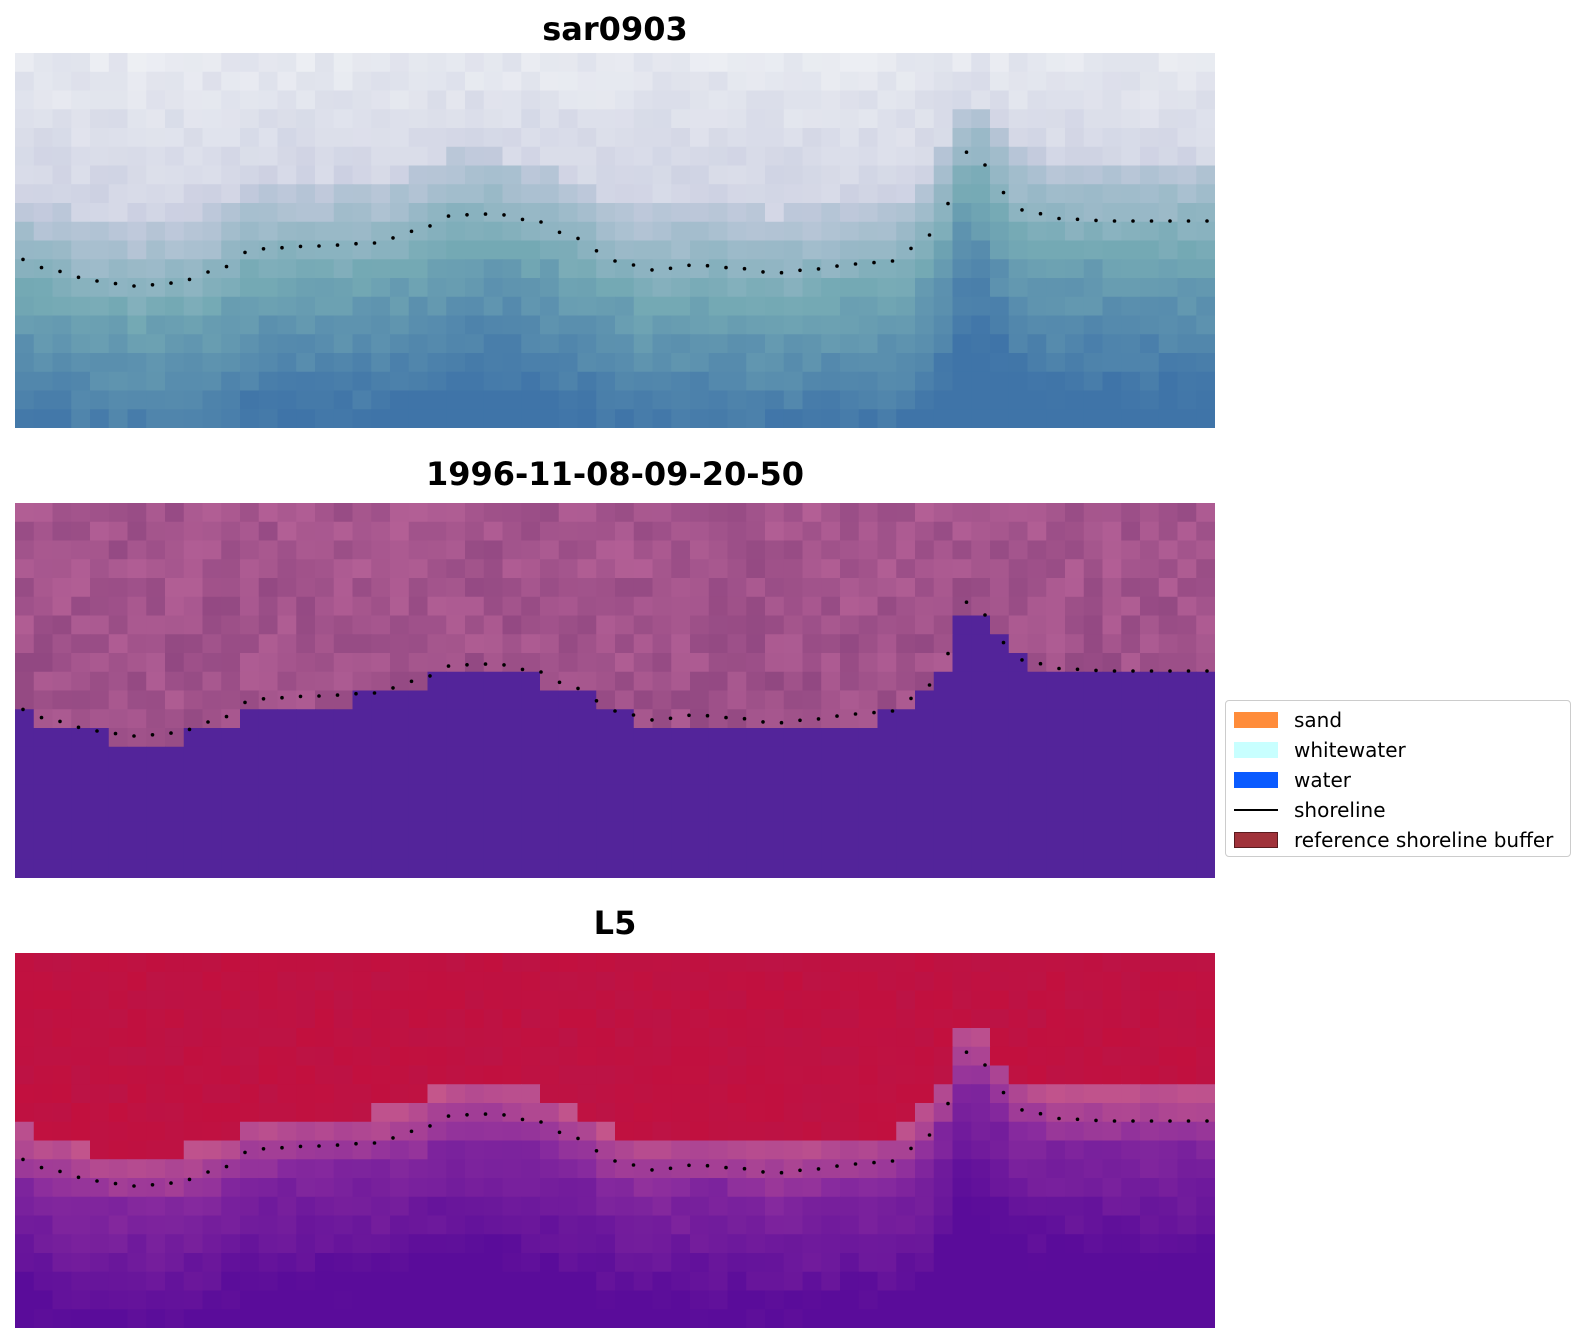 This screenshot has height=1337, width=1580. Describe the element at coordinates (1350, 750) in the screenshot. I see `legend-label-whitewater: whitewater` at that location.